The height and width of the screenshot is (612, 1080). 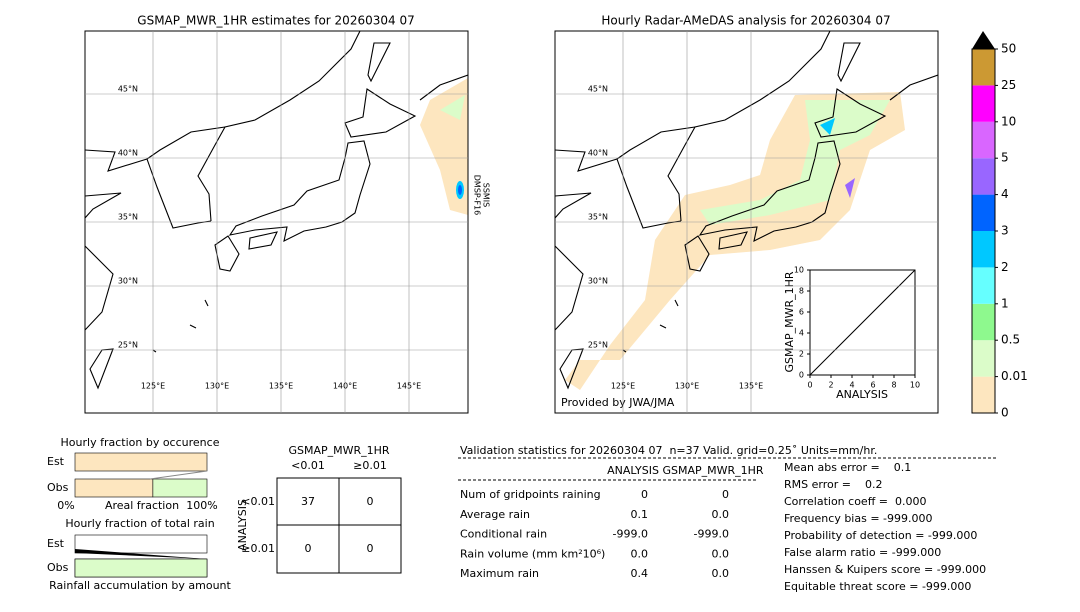 I want to click on row-label: Maximum rain, so click(x=499, y=573).